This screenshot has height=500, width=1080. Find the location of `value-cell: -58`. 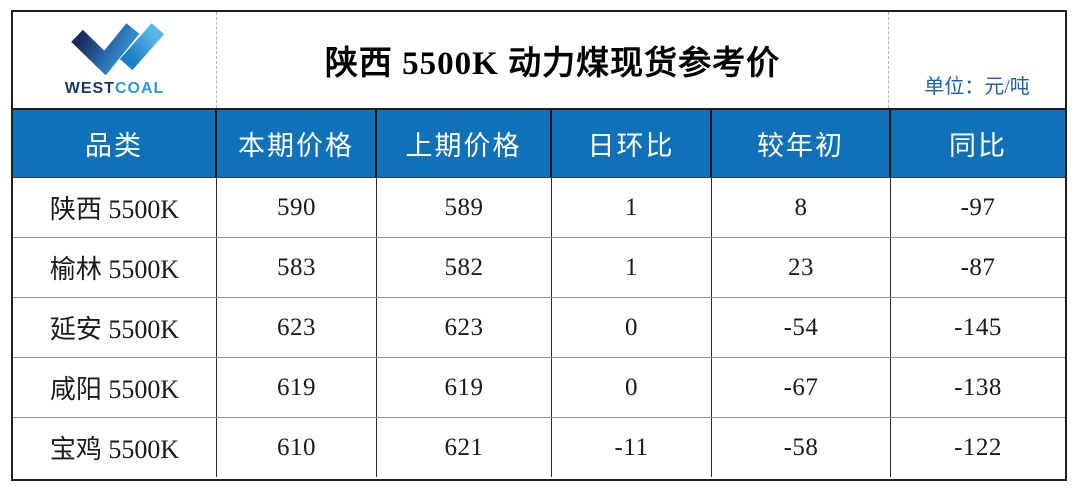

value-cell: -58 is located at coordinates (801, 447).